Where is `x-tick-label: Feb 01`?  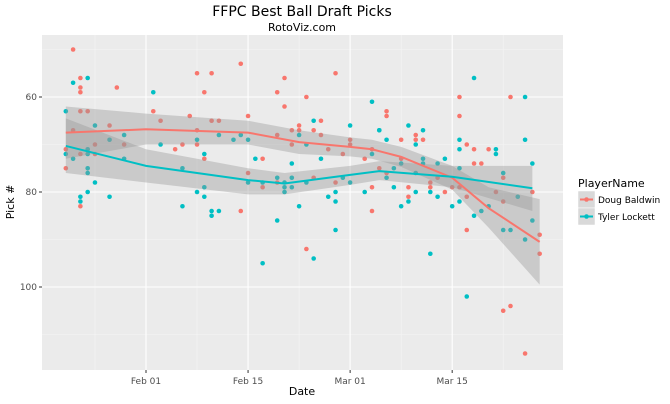
x-tick-label: Feb 01 is located at coordinates (146, 382).